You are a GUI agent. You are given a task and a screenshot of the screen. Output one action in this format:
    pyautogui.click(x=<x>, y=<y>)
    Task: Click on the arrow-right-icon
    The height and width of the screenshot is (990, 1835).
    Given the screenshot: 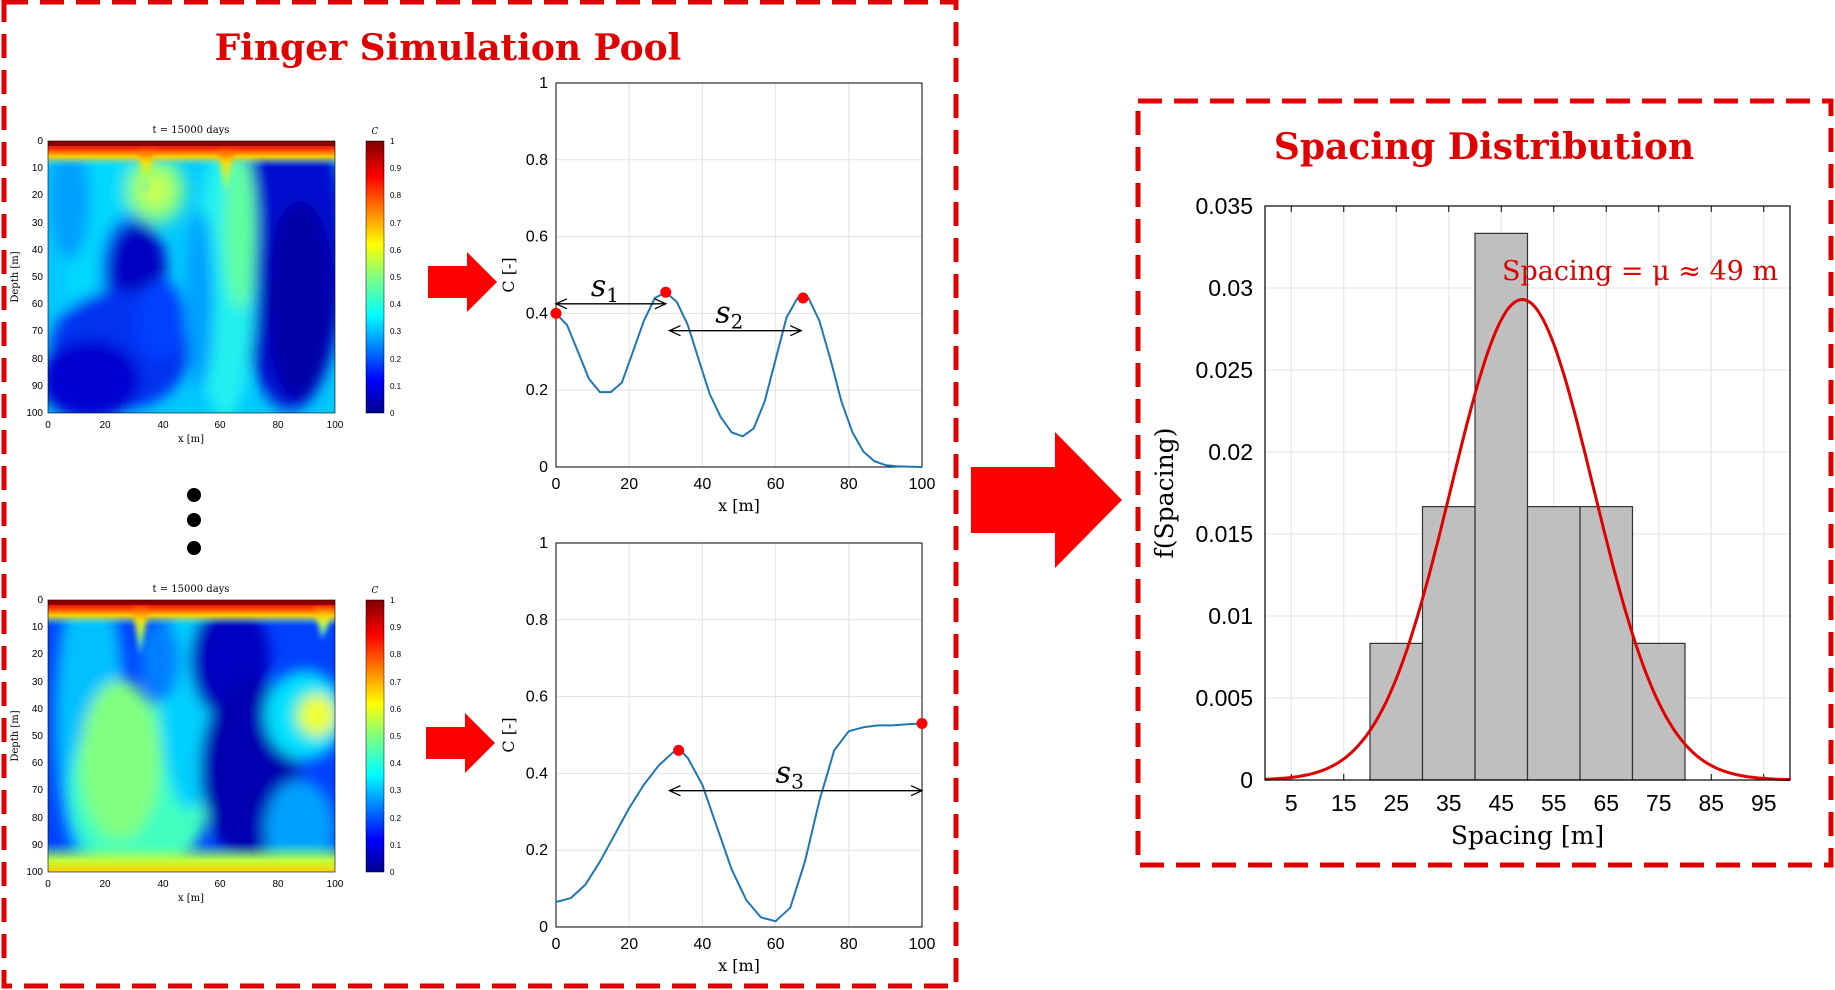 What is the action you would take?
    pyautogui.click(x=460, y=743)
    